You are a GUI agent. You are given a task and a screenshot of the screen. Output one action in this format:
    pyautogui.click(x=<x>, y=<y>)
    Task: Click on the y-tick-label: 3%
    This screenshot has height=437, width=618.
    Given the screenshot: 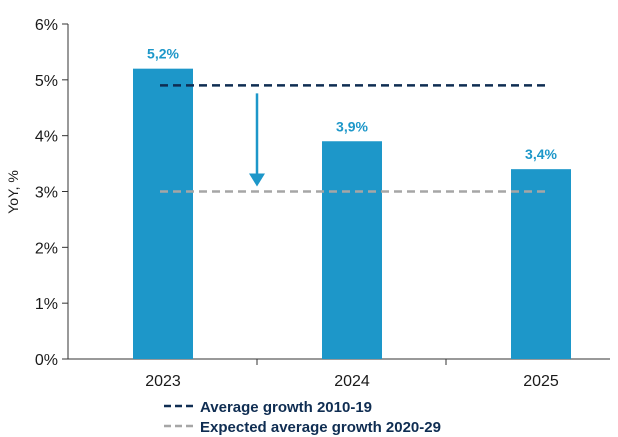 What is the action you would take?
    pyautogui.click(x=46, y=193)
    